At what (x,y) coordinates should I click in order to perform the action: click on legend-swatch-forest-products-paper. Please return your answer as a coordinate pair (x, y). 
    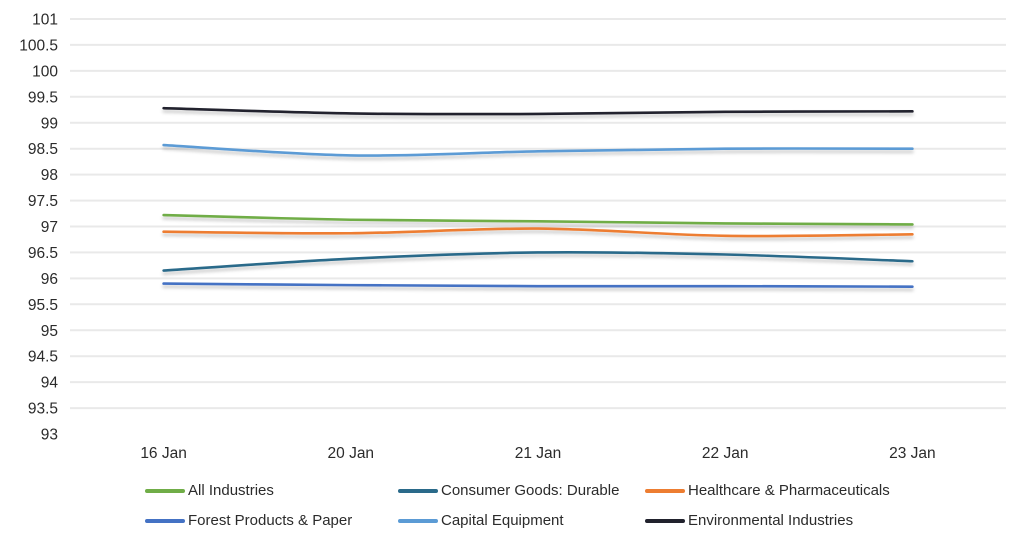
    Looking at the image, I should click on (165, 521).